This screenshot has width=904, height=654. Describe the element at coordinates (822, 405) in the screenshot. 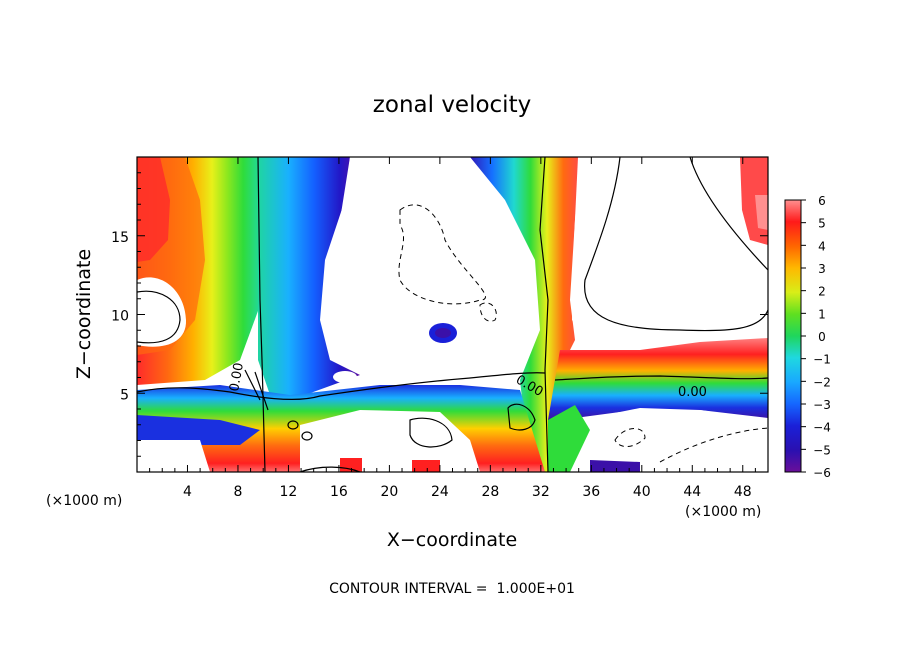

I see `colorbar-tick-label: −3` at that location.